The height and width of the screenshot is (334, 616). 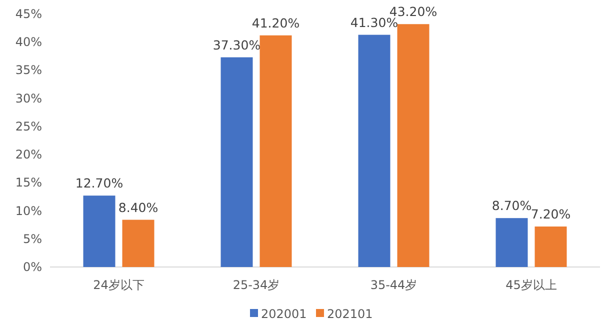 I want to click on data-label: 8.70%, so click(x=512, y=206).